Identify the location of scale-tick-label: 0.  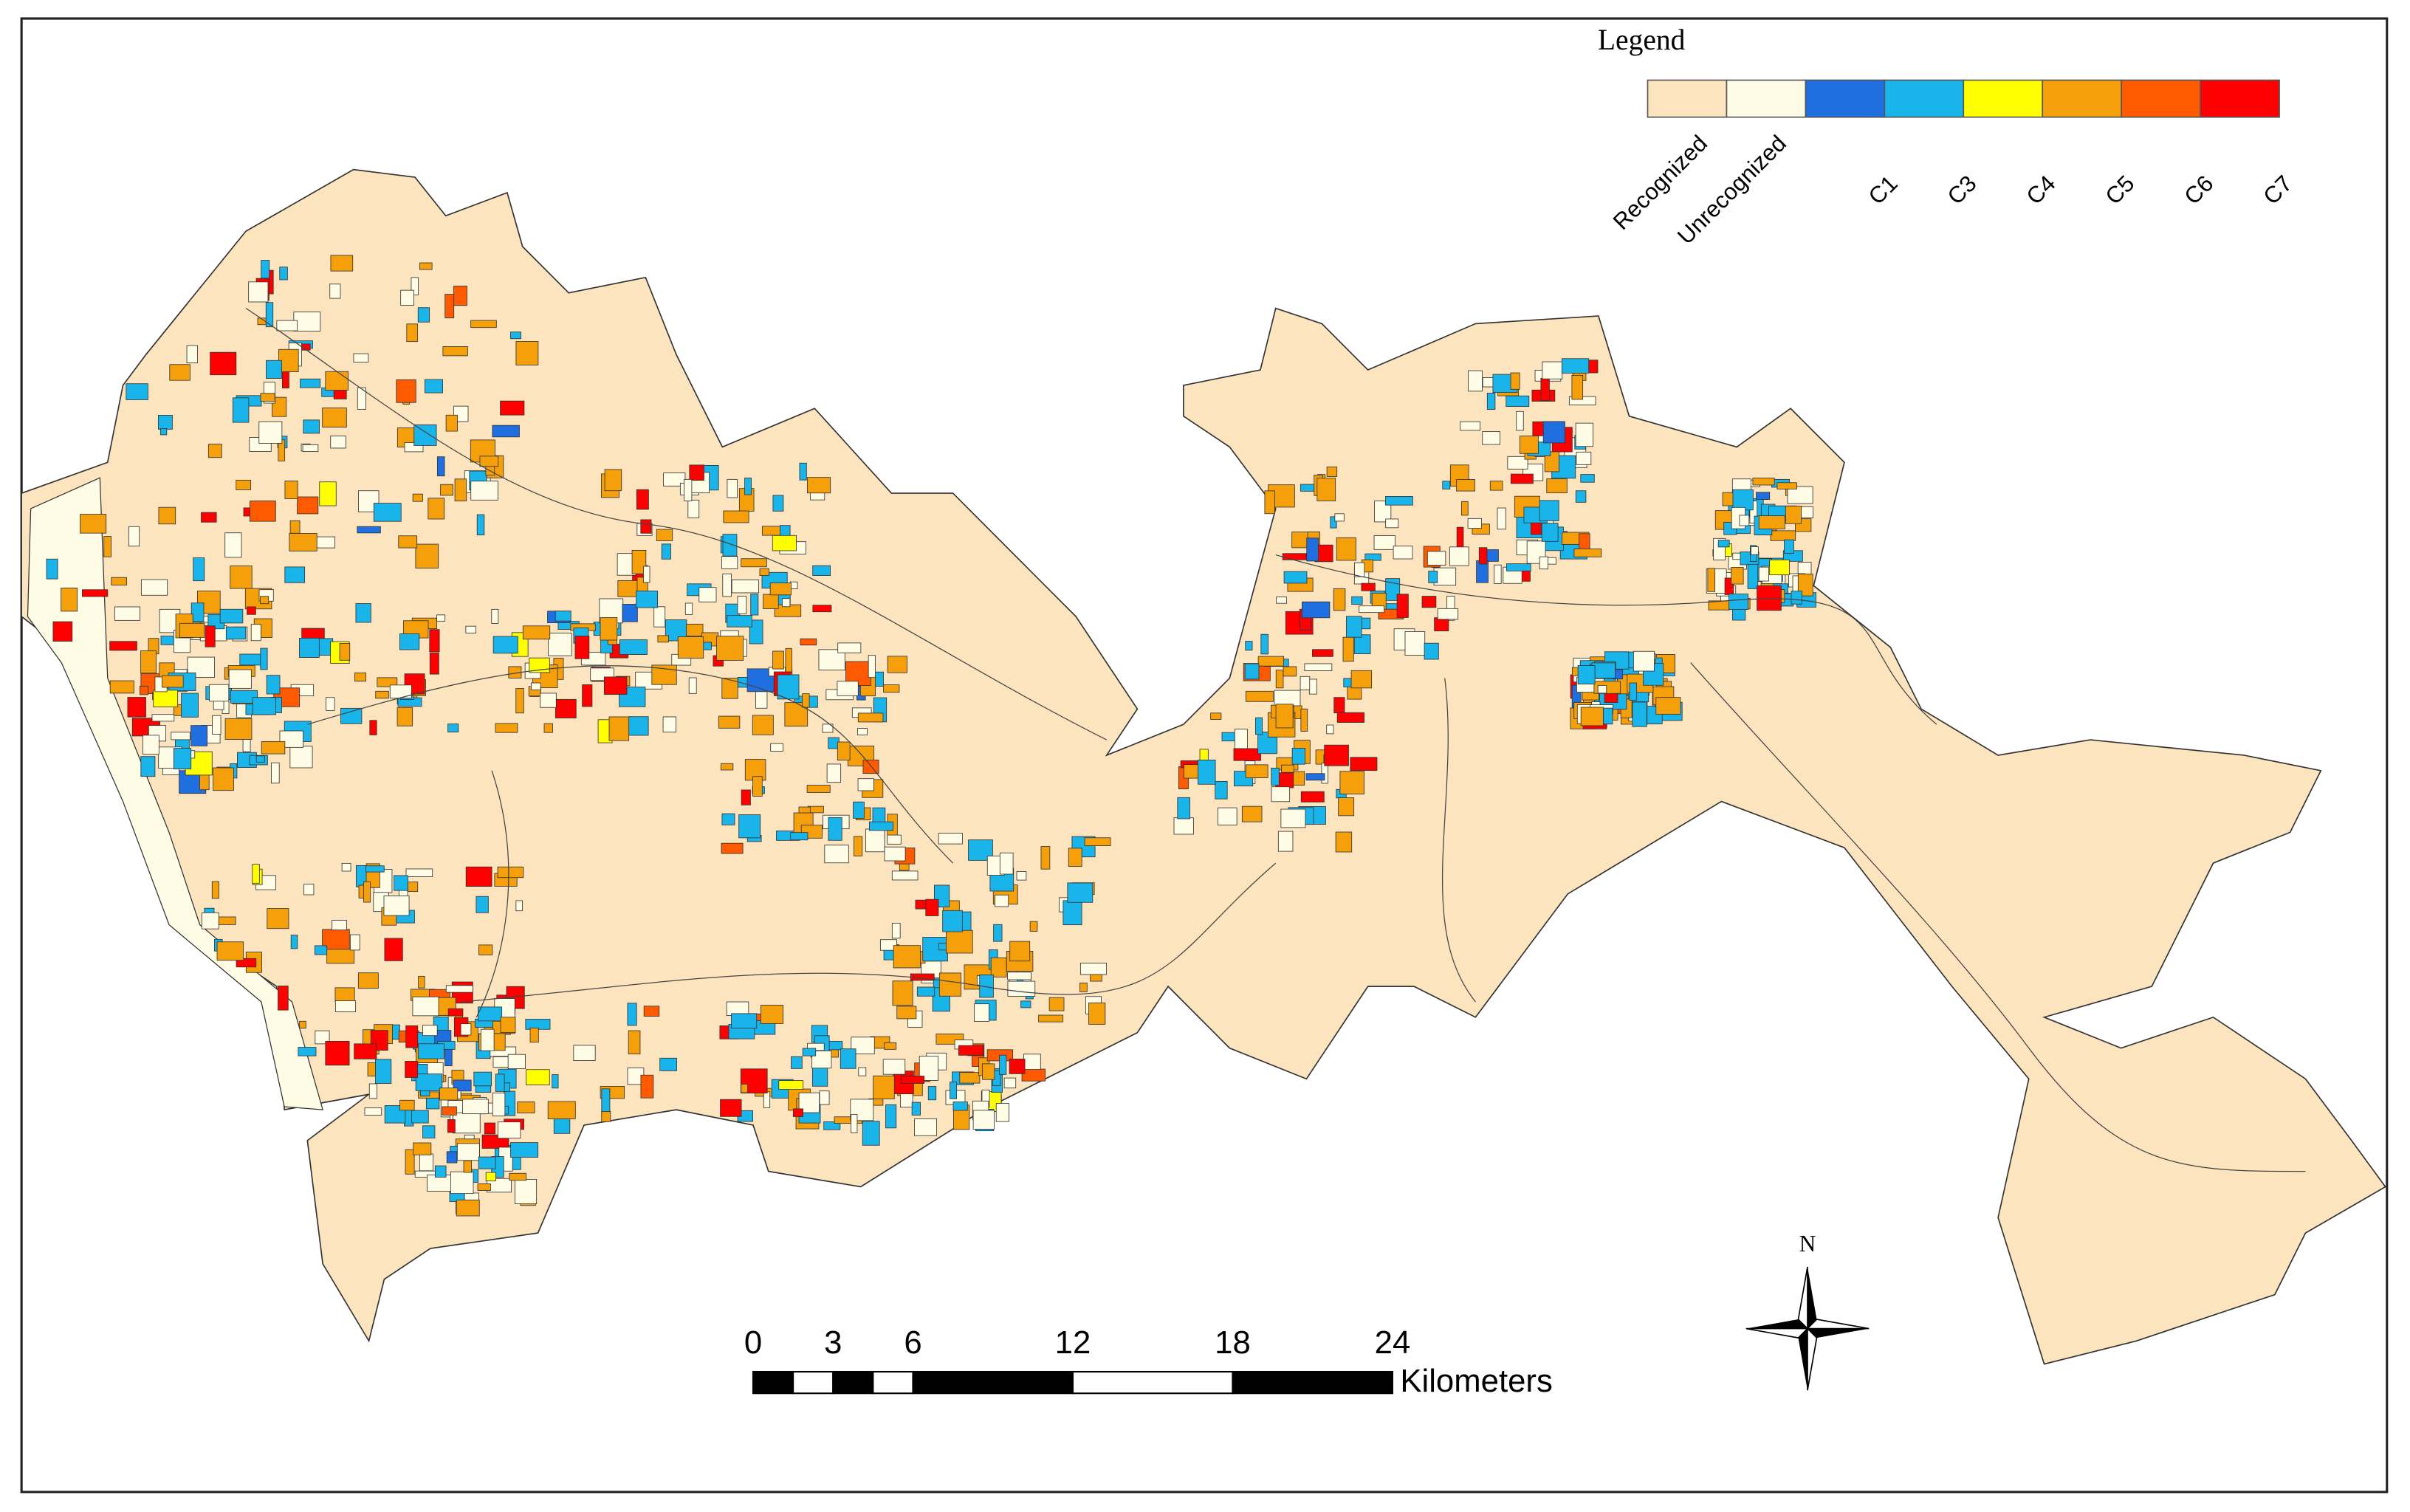
(753, 1342).